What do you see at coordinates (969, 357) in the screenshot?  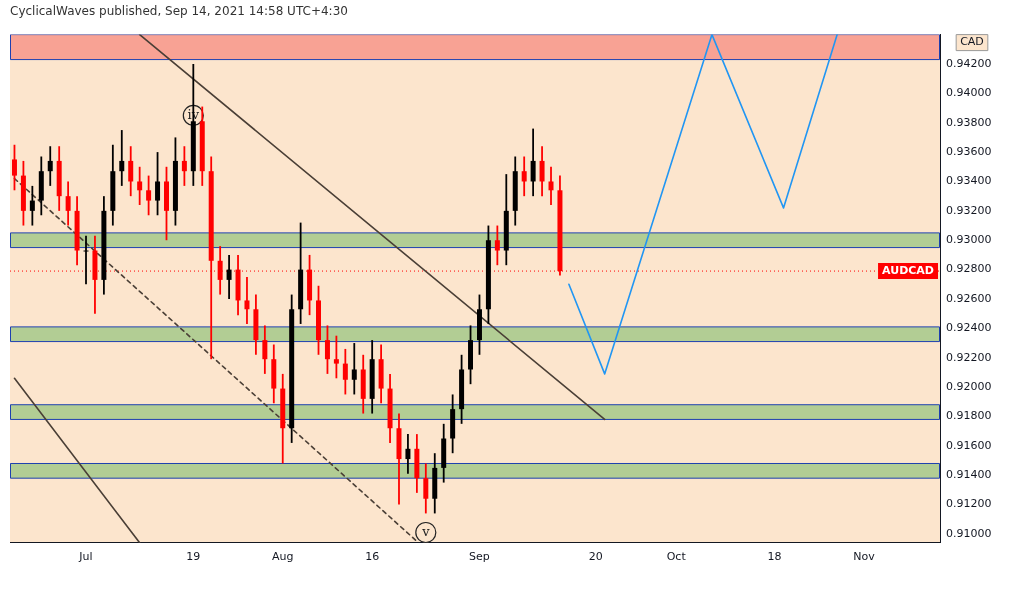 I see `y-tick-label: 0.92200` at bounding box center [969, 357].